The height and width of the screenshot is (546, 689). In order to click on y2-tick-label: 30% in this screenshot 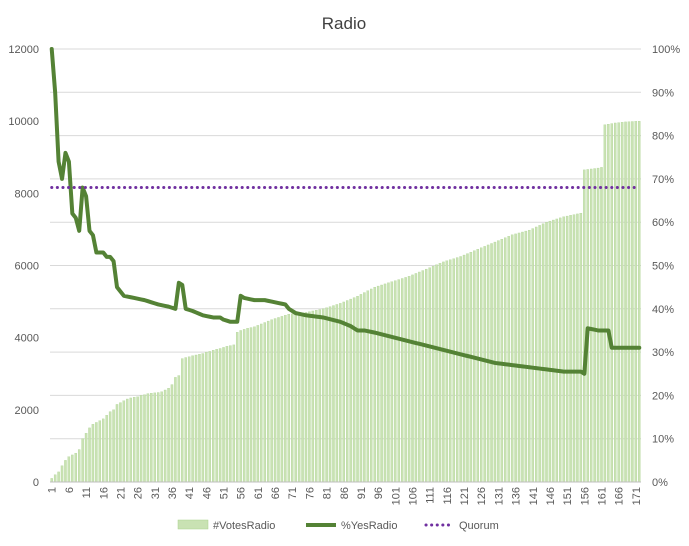, I will do `click(663, 353)`.